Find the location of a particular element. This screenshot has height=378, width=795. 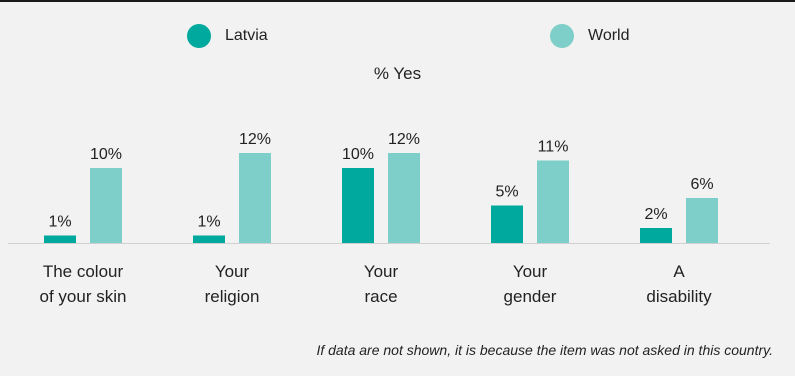

legend-item-latvia: Latvia is located at coordinates (227, 36).